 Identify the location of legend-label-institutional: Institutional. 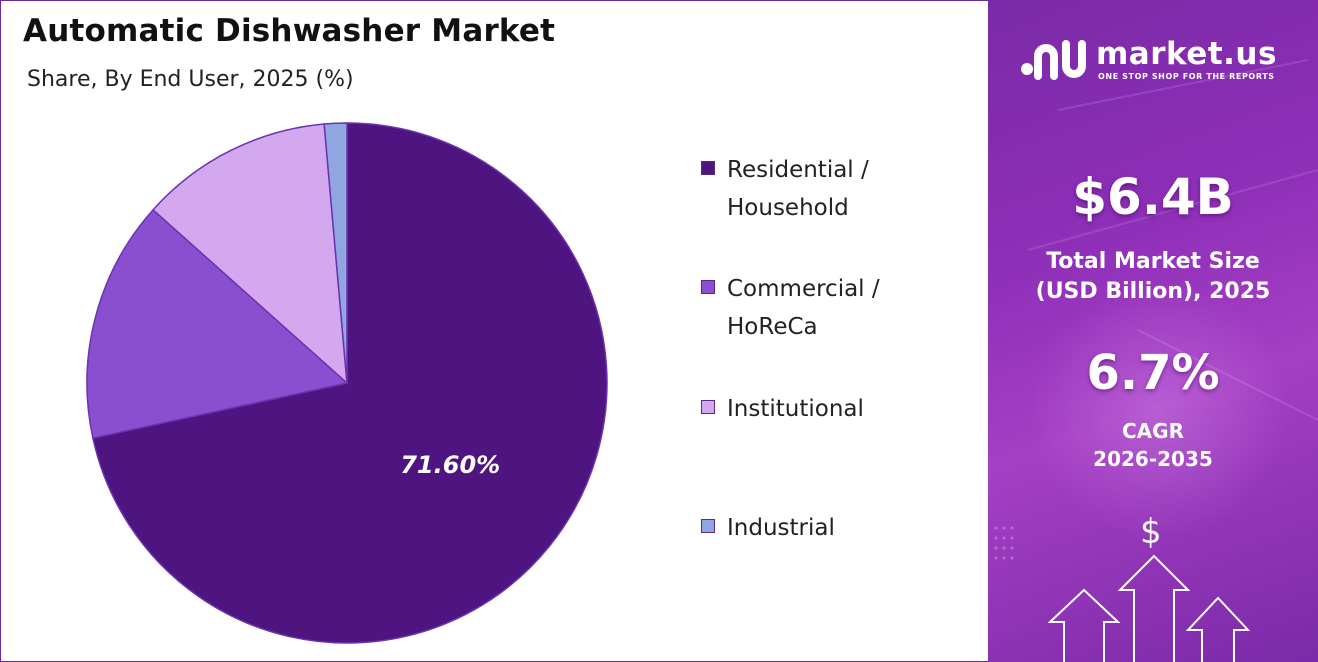
(795, 409).